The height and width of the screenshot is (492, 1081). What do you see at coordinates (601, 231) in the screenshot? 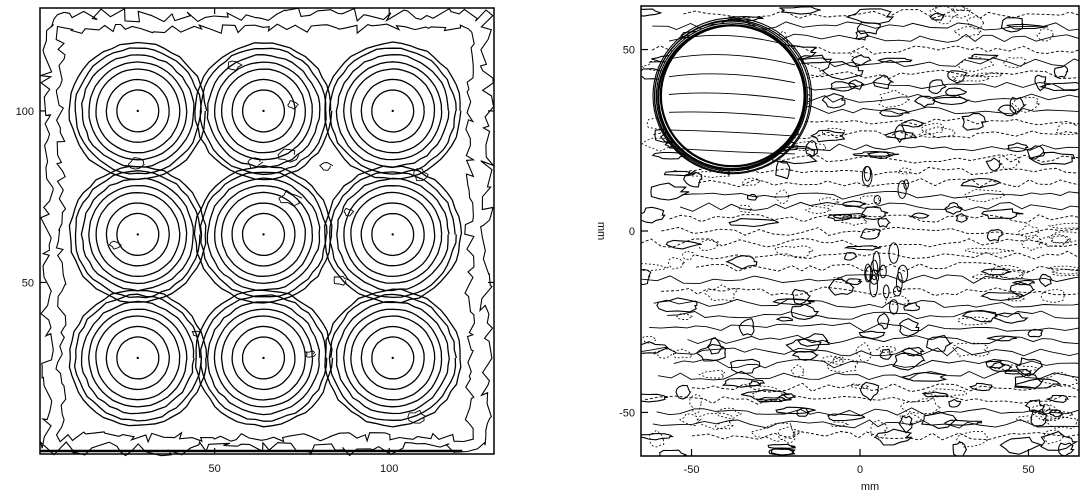
I see `right-y-axis-label: mm` at bounding box center [601, 231].